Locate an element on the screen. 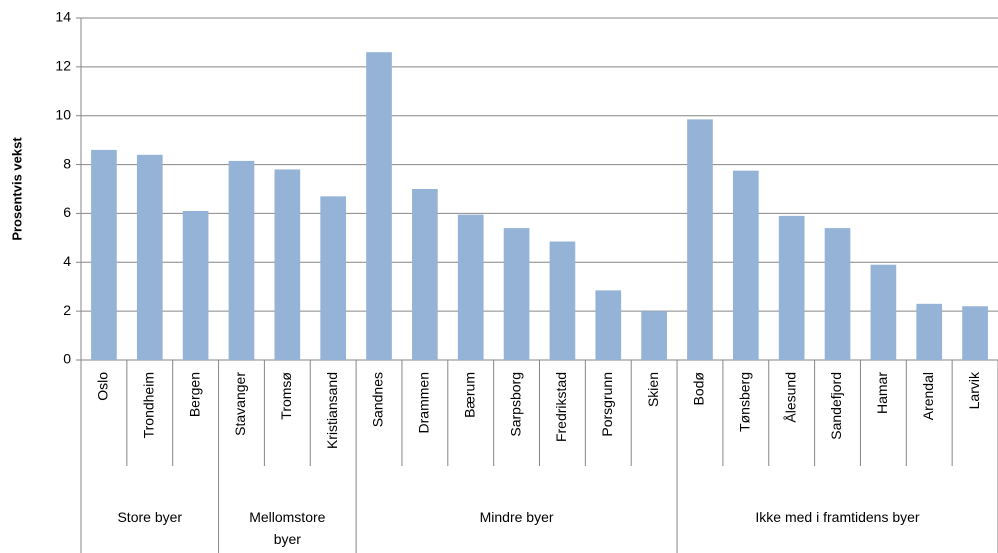 The height and width of the screenshot is (553, 998). x-tick-label: Sandnes is located at coordinates (378, 399).